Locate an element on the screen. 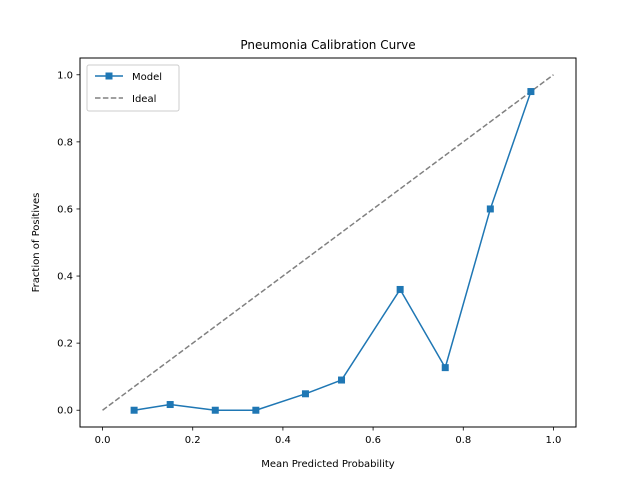  y-tick-label: 0.4 is located at coordinates (65, 277).